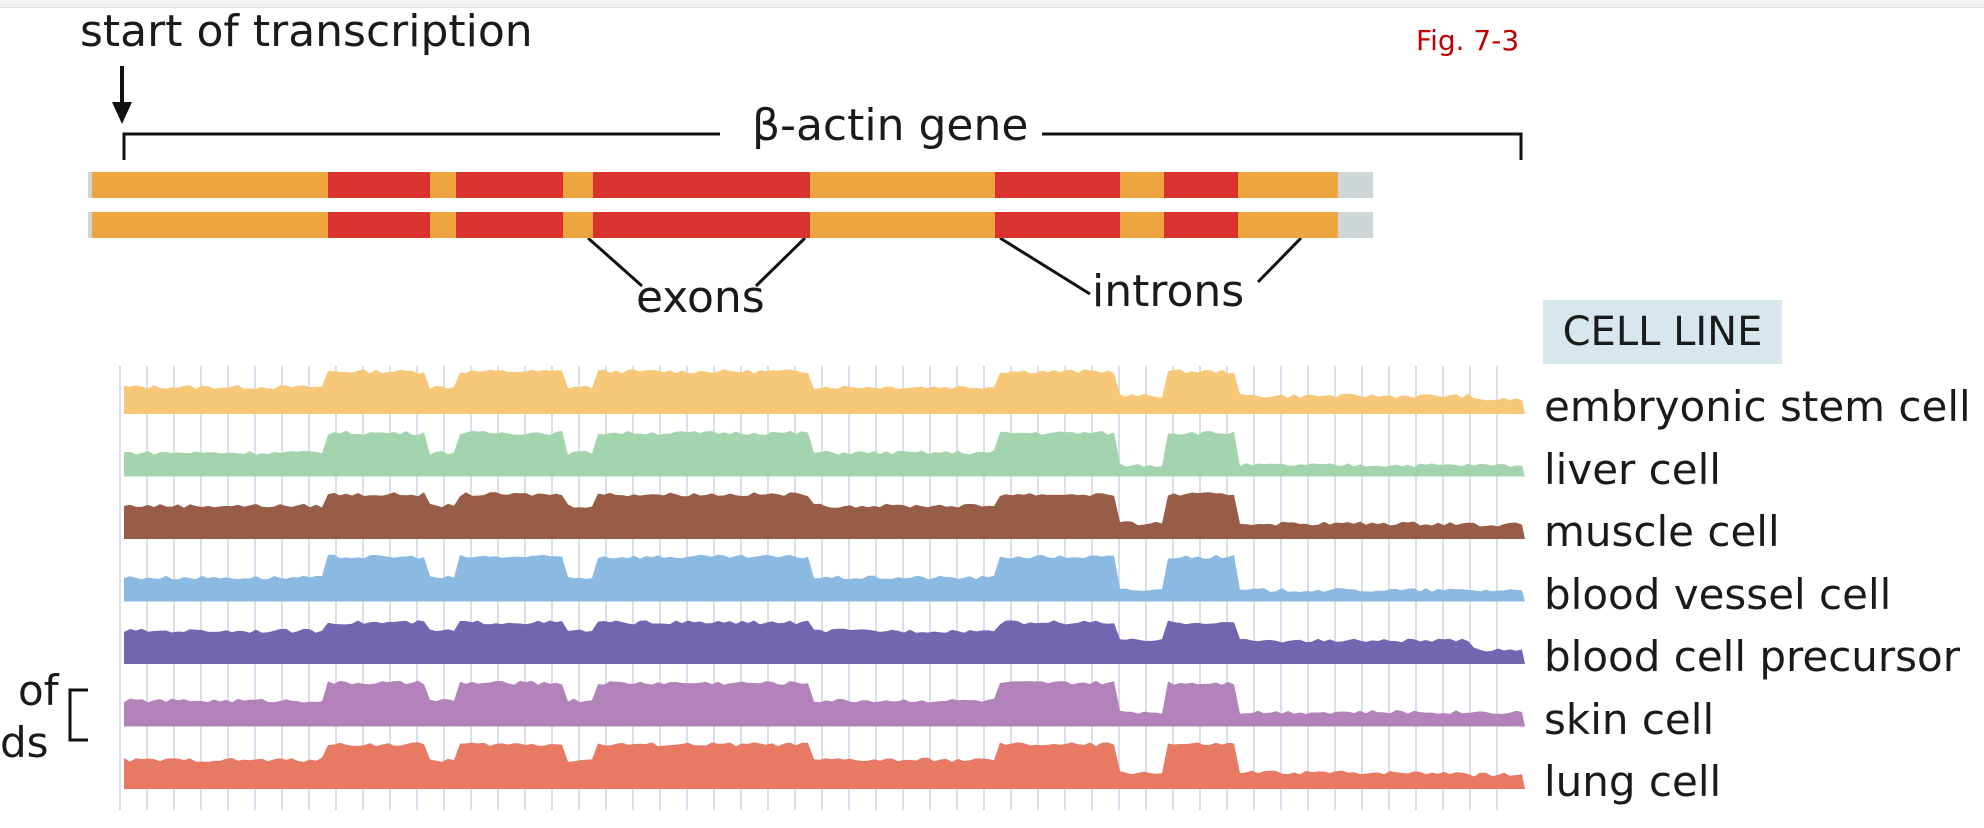 The image size is (1984, 828). Describe the element at coordinates (1718, 594) in the screenshot. I see `track-label-4: blood vessel cell` at that location.